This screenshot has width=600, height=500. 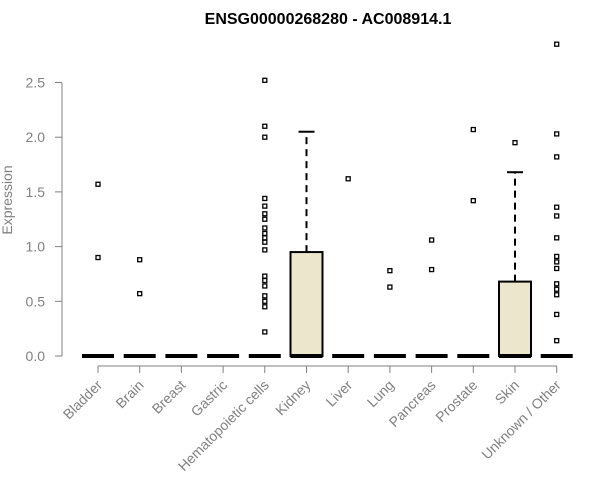 What do you see at coordinates (36, 83) in the screenshot?
I see `y-tick-label: 2.5` at bounding box center [36, 83].